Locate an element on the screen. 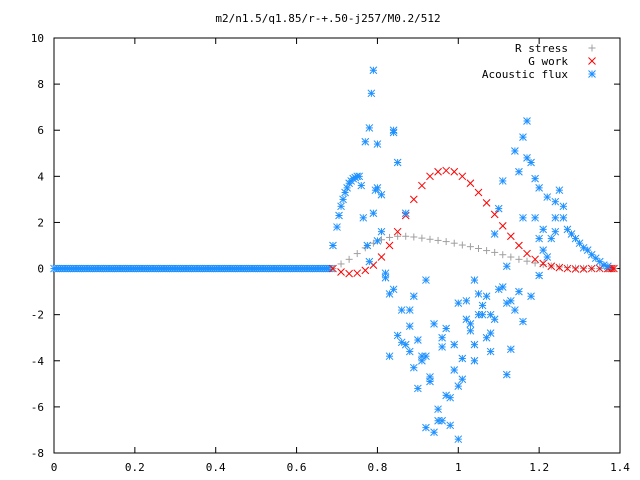 This screenshot has width=640, height=480. x-tick-label: 0.2 is located at coordinates (135, 467).